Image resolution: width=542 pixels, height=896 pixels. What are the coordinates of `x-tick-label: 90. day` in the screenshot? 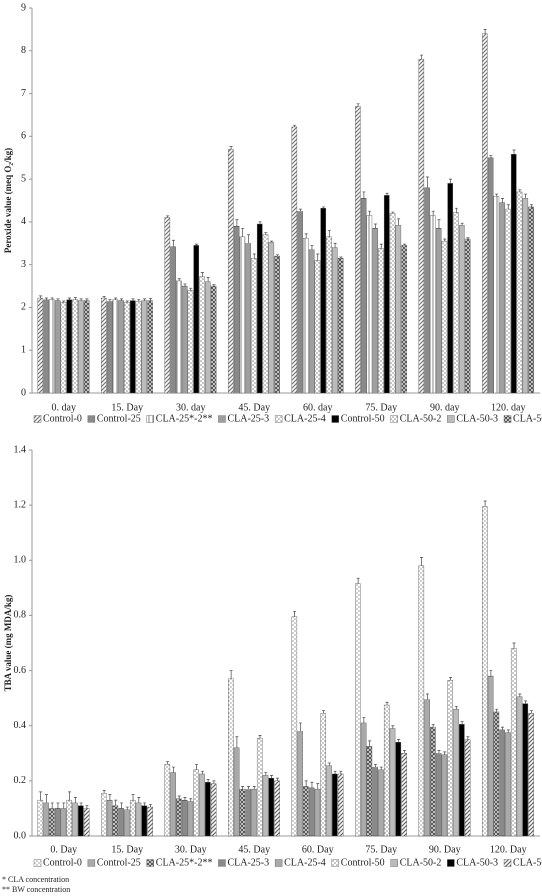 It's located at (444, 407).